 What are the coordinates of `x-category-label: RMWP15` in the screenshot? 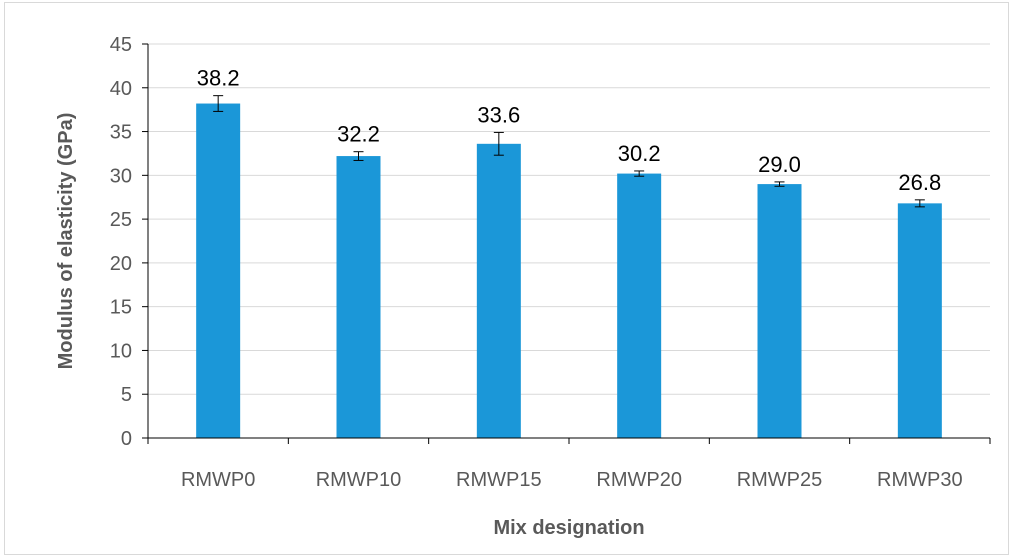 It's located at (499, 480).